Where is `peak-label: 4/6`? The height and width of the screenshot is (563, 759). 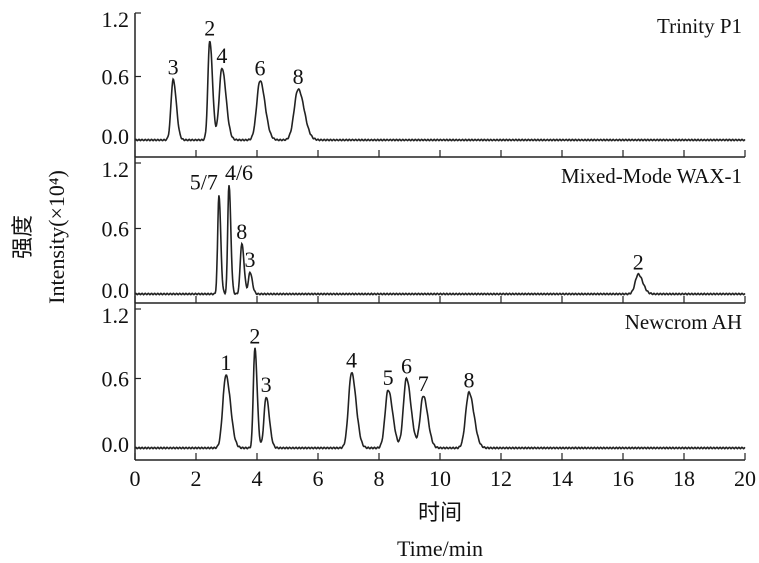
peak-label: 4/6 is located at coordinates (239, 172).